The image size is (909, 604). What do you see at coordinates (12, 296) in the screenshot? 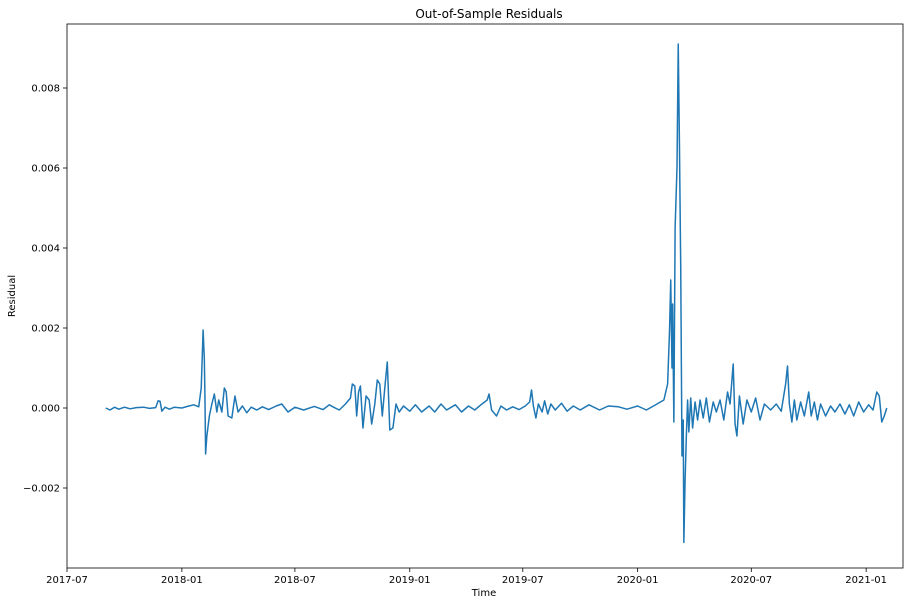
I see `y-axis-label: Residual` at bounding box center [12, 296].